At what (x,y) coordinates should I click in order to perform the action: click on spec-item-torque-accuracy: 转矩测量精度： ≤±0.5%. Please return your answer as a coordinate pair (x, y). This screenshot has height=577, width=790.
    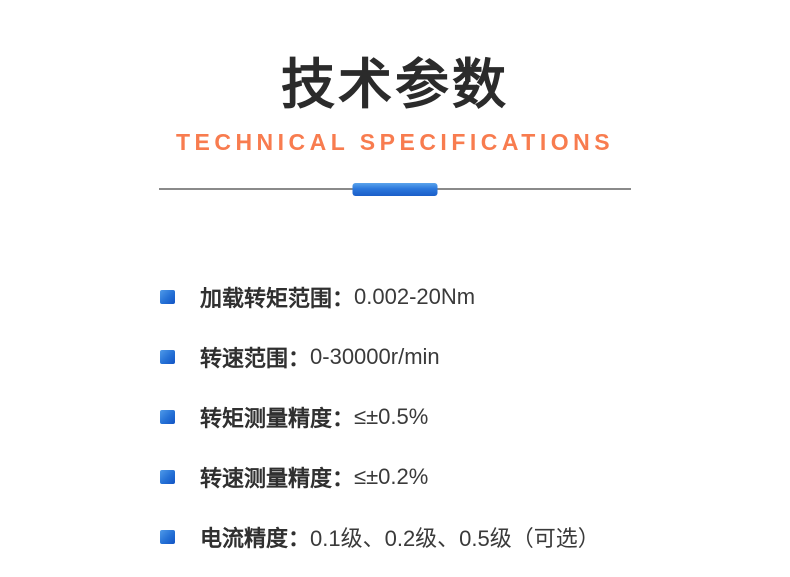
    Looking at the image, I should click on (475, 417).